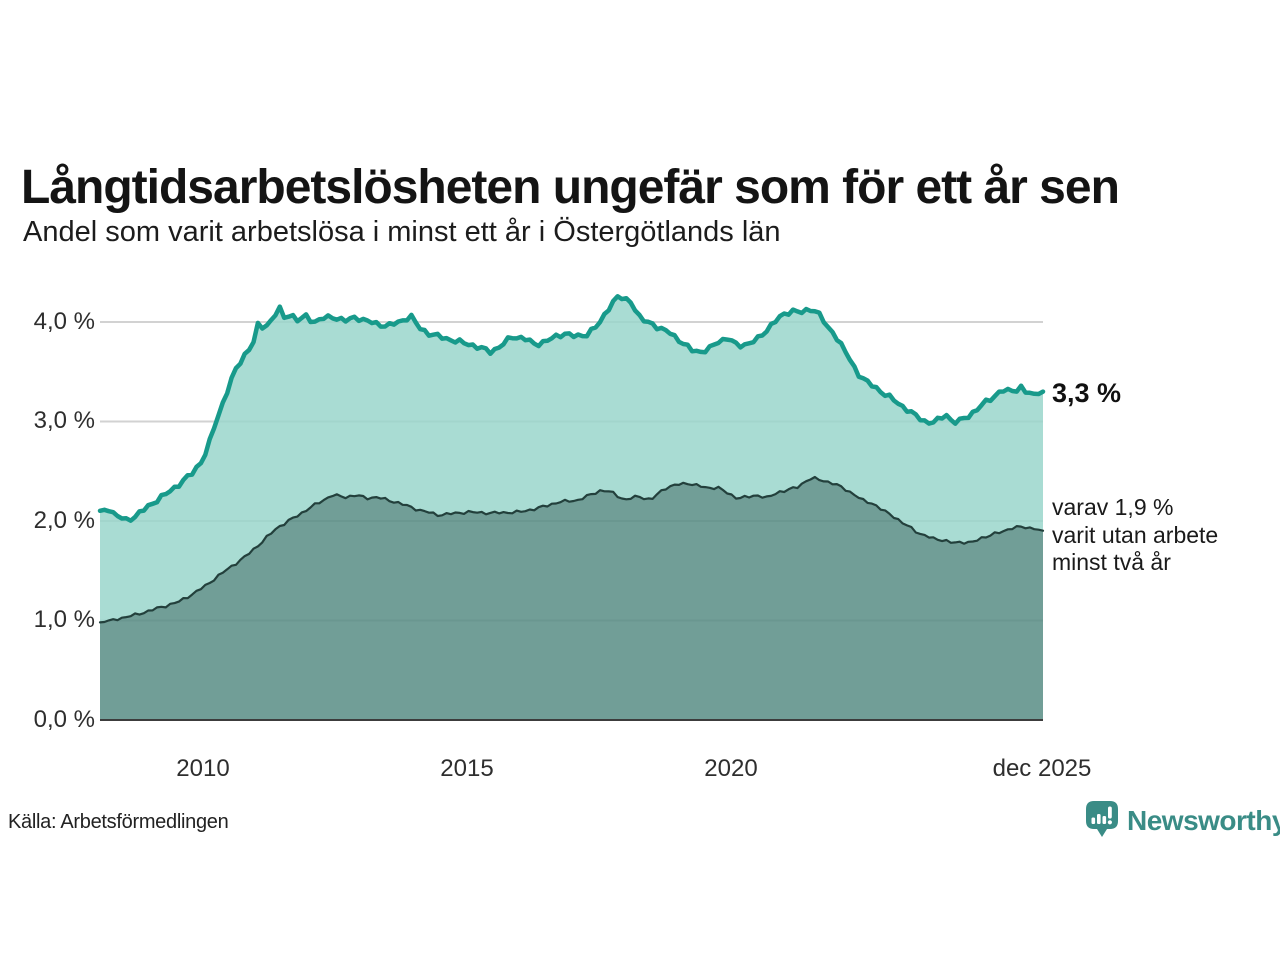  What do you see at coordinates (64, 321) in the screenshot?
I see `y-tick-4: 4,0 %` at bounding box center [64, 321].